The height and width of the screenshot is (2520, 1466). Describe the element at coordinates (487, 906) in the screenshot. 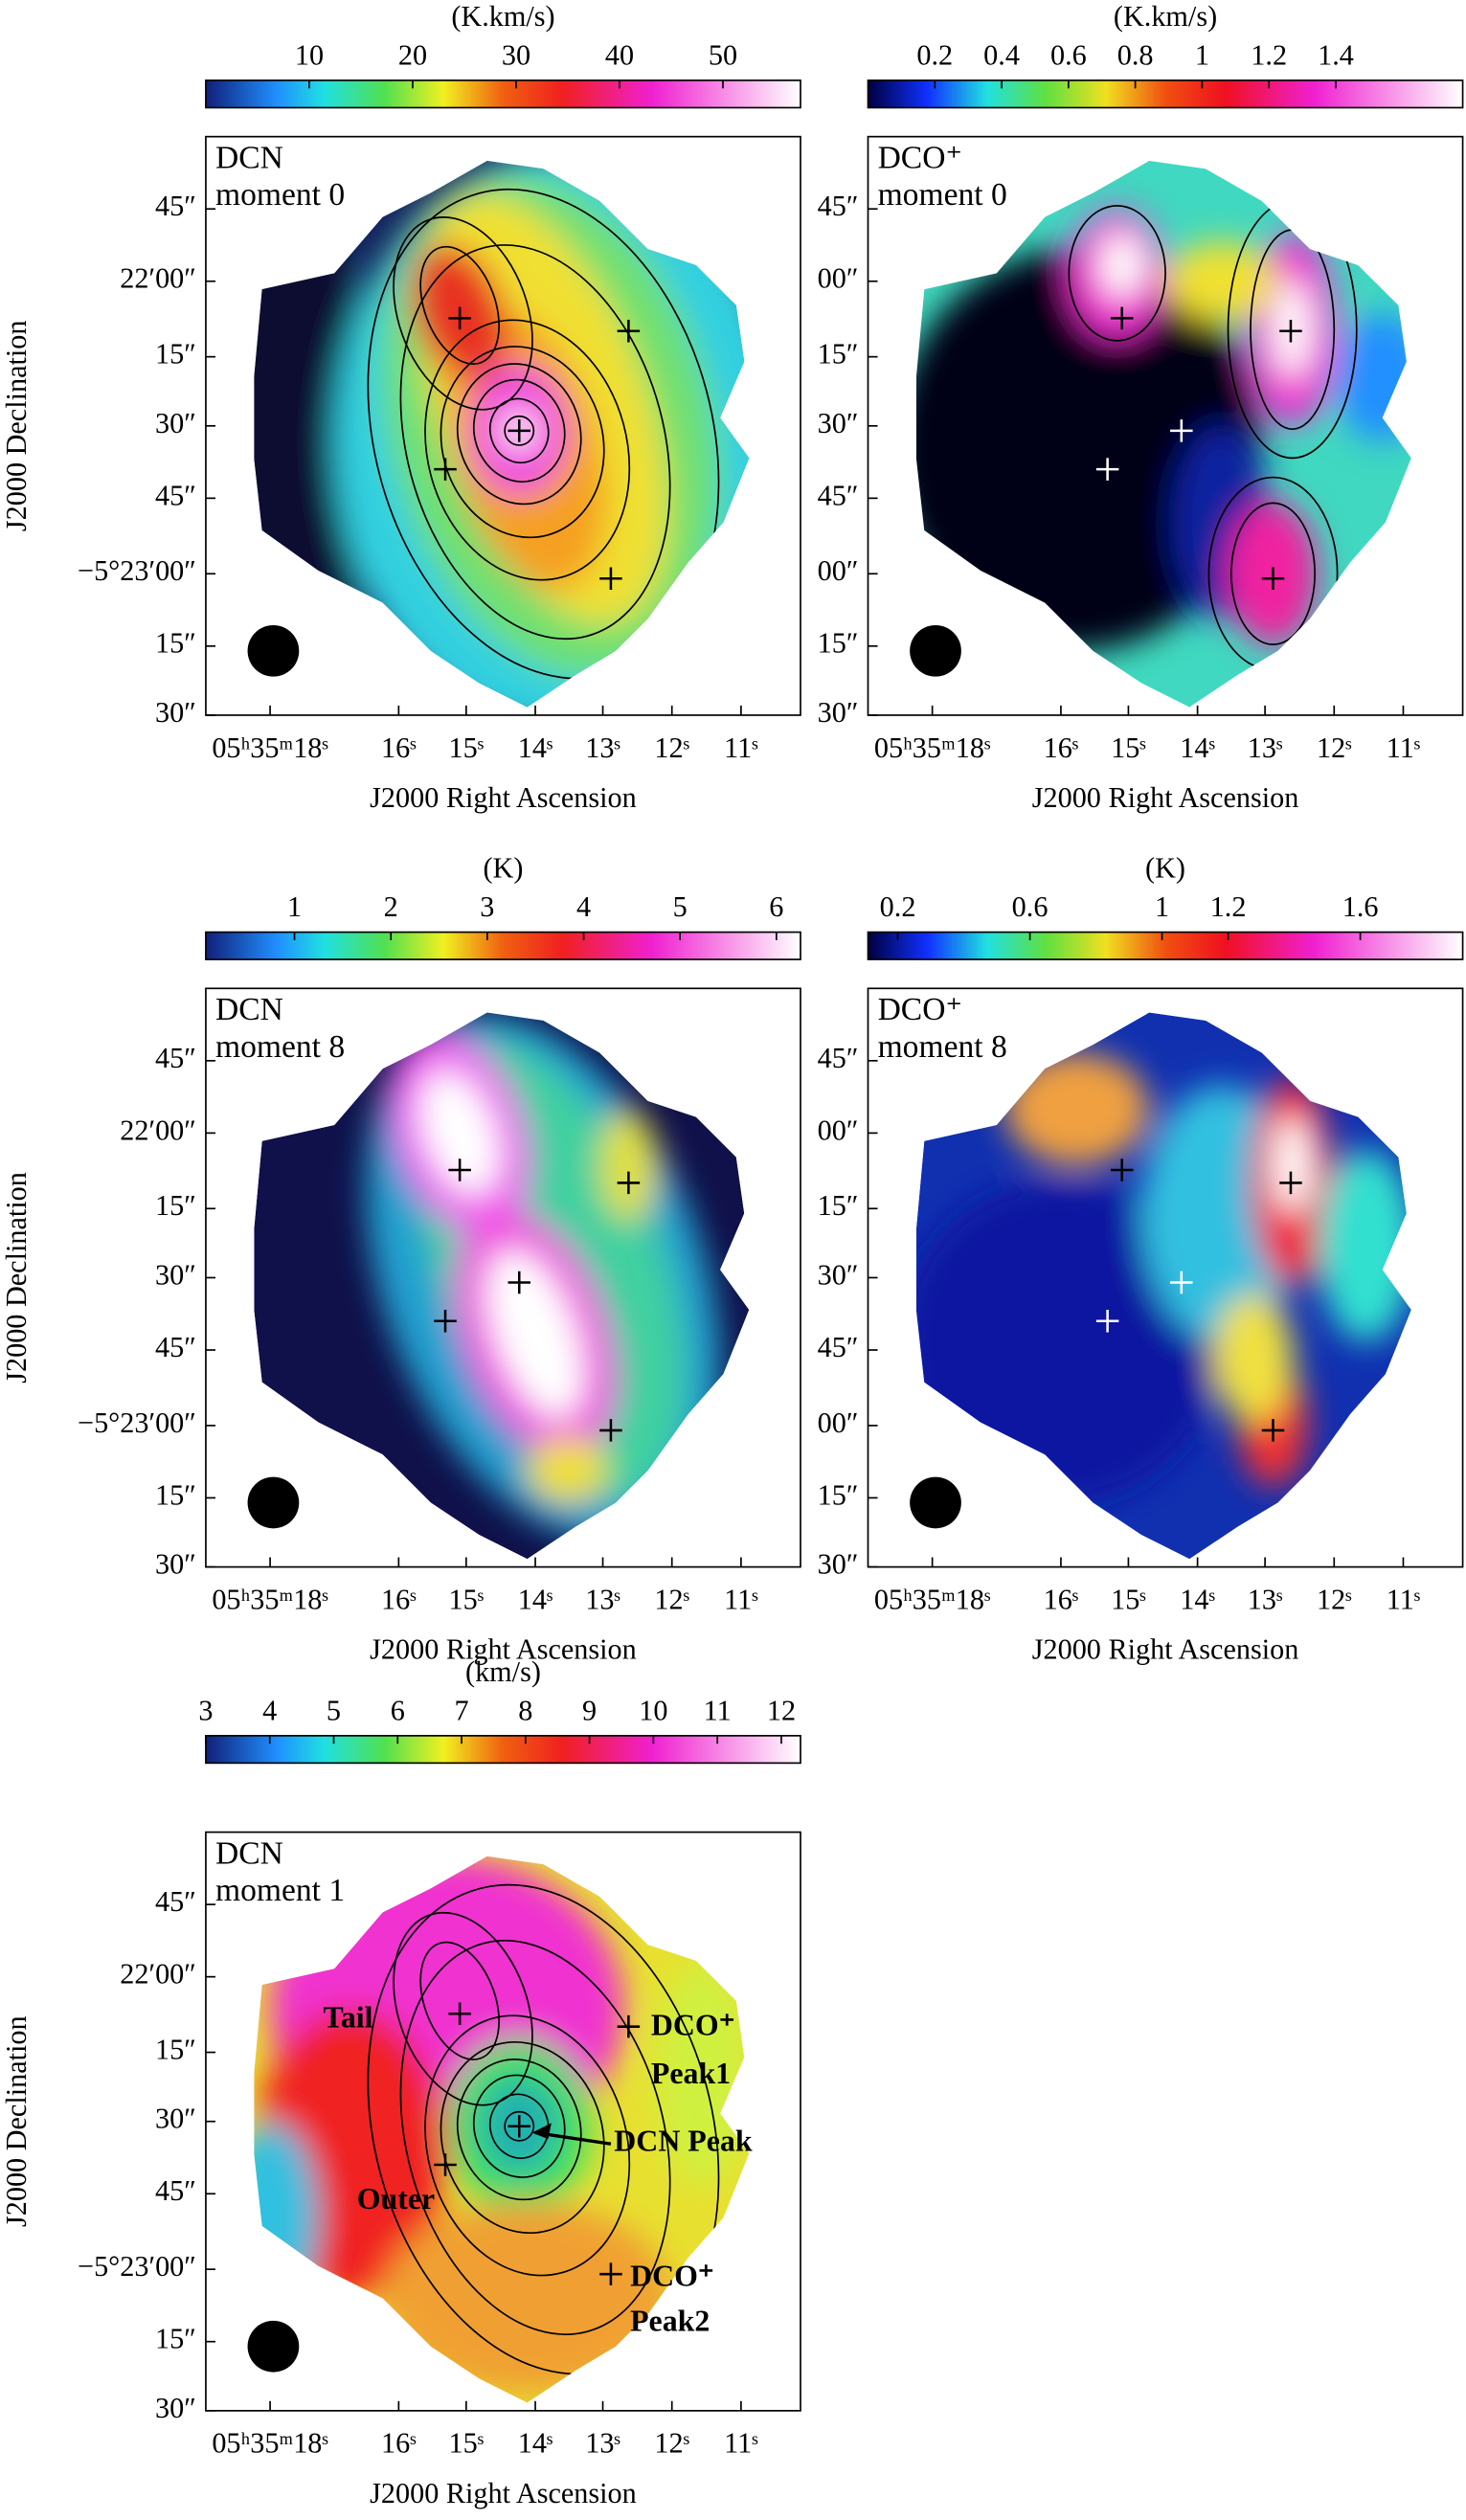

I see `colorbar-tick-label: 3` at that location.